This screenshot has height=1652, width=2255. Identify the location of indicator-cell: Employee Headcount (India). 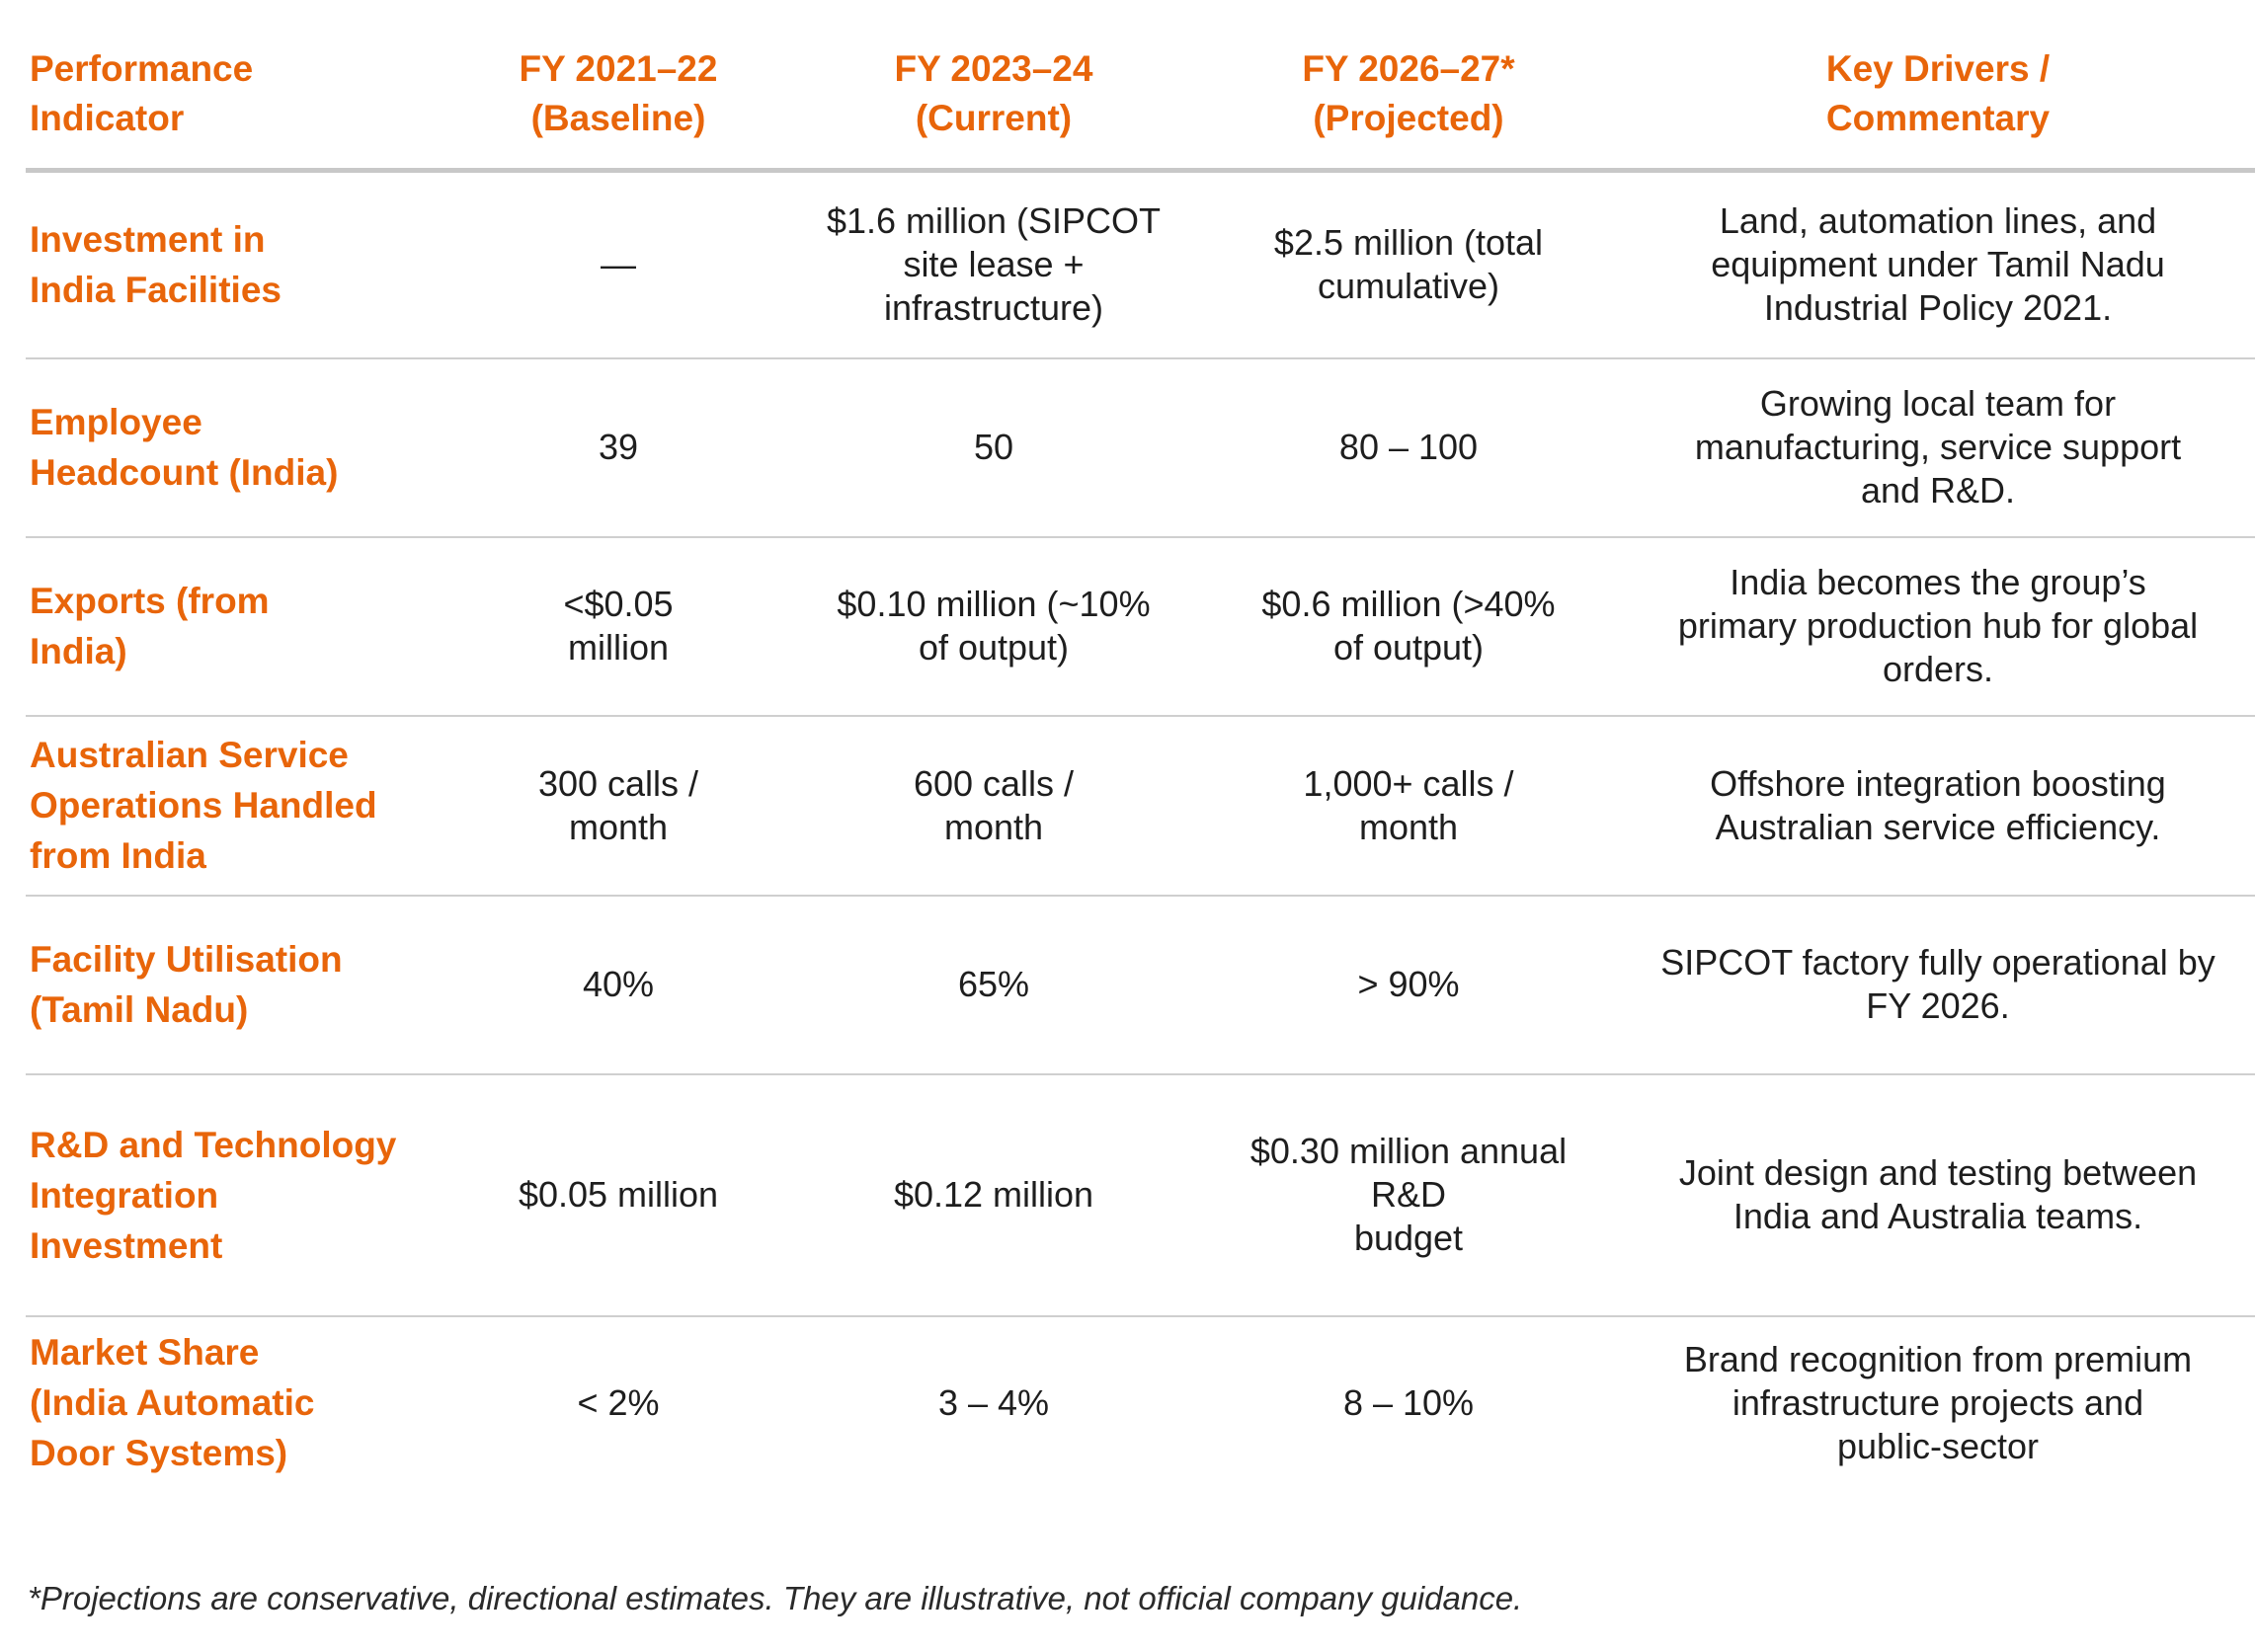
(236, 447).